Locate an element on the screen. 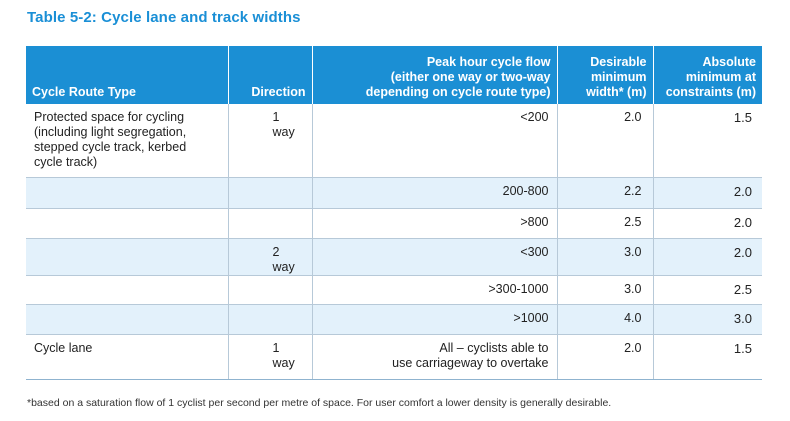 The image size is (790, 421). absolute-minimum-cell: 2.5 is located at coordinates (707, 290).